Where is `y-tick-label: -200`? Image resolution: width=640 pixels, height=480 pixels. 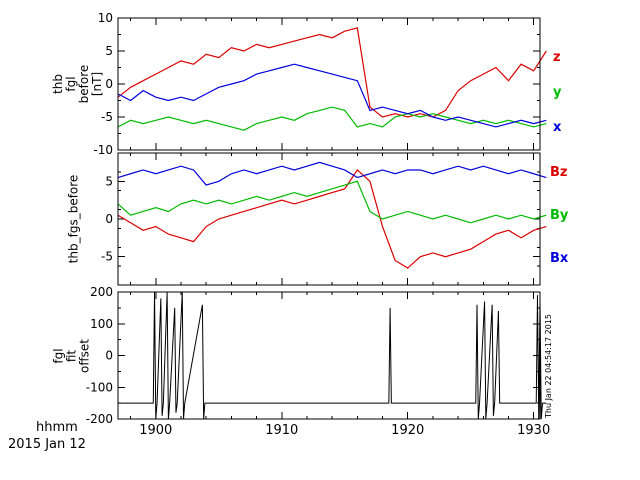 y-tick-label: -200 is located at coordinates (99, 419).